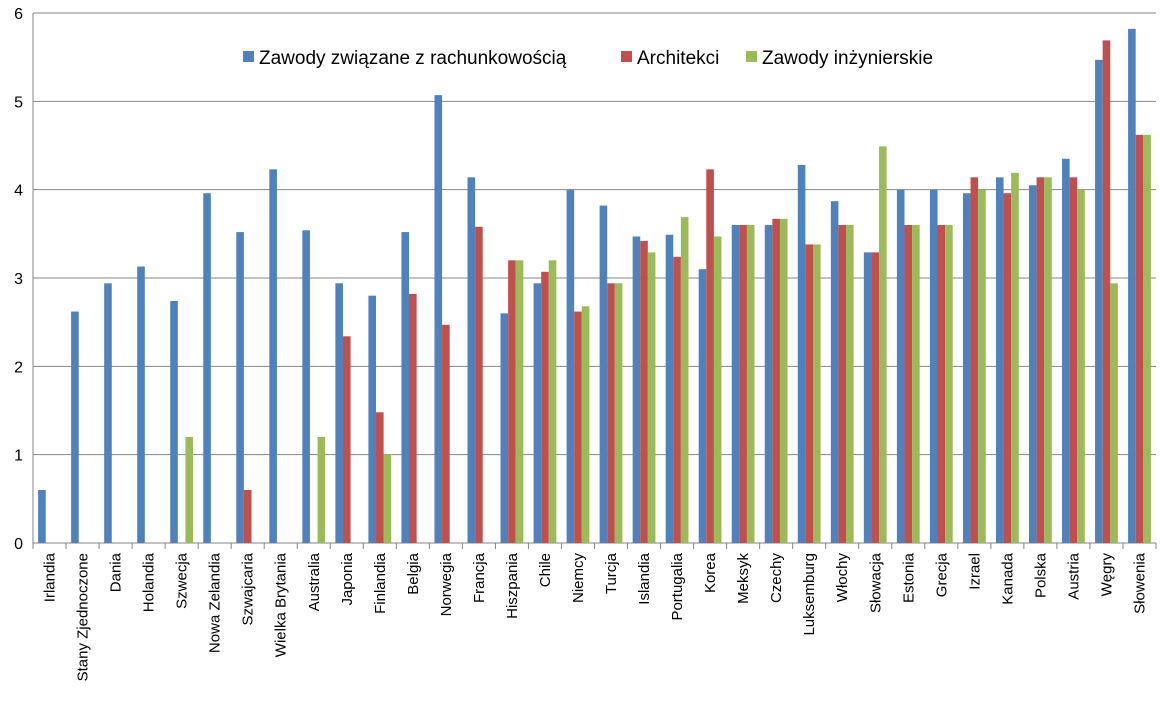 This screenshot has width=1160, height=724. Describe the element at coordinates (347, 578) in the screenshot. I see `category-label: Japonia` at that location.